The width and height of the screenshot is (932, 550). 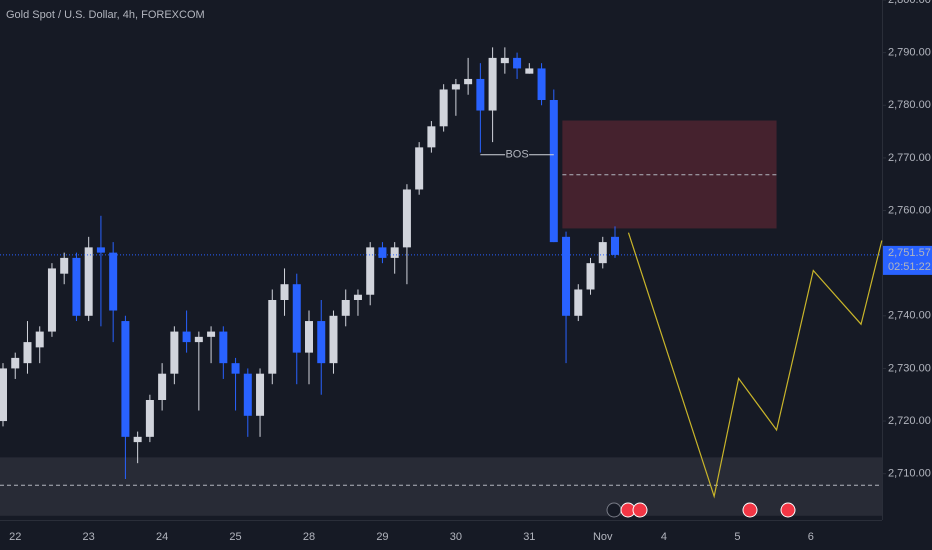 What do you see at coordinates (909, 368) in the screenshot?
I see `y-tick-label: 2,730.00` at bounding box center [909, 368].